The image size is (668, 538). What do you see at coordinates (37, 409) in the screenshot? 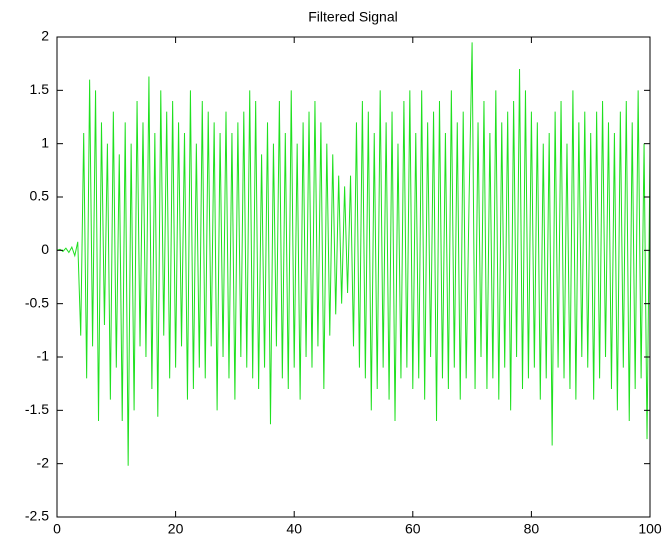
I see `y-tick-label: -1.5` at bounding box center [37, 409].